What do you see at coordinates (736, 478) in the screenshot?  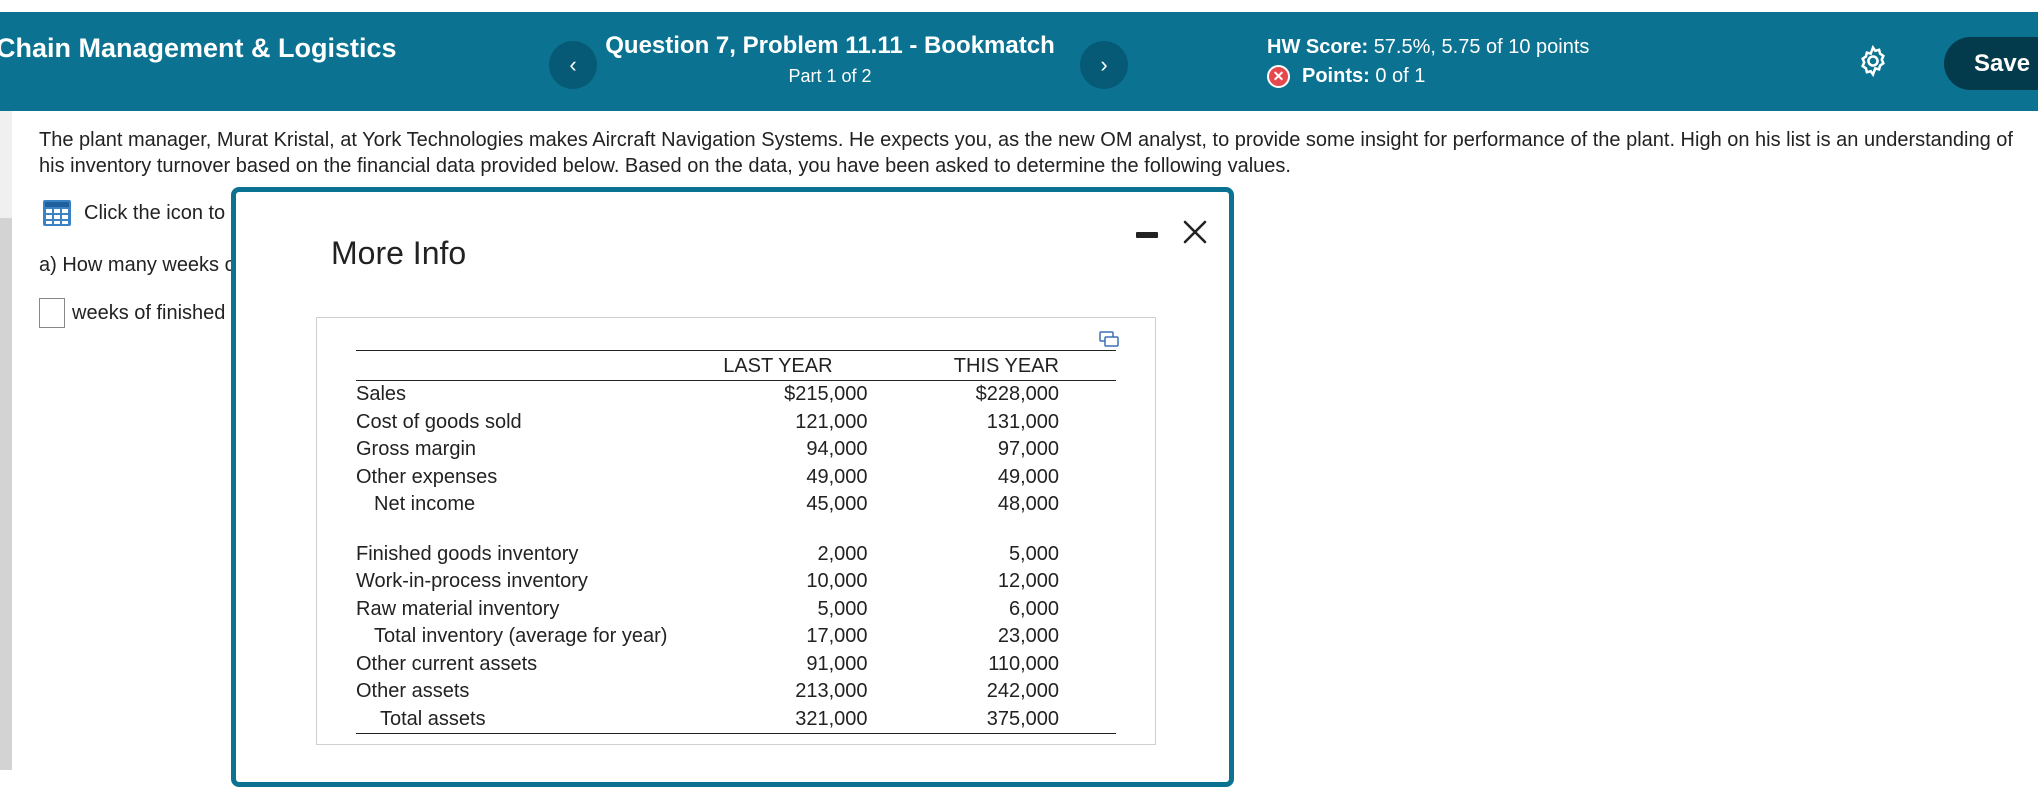 I see `table-row: Other expenses 49,000 49,000` at bounding box center [736, 478].